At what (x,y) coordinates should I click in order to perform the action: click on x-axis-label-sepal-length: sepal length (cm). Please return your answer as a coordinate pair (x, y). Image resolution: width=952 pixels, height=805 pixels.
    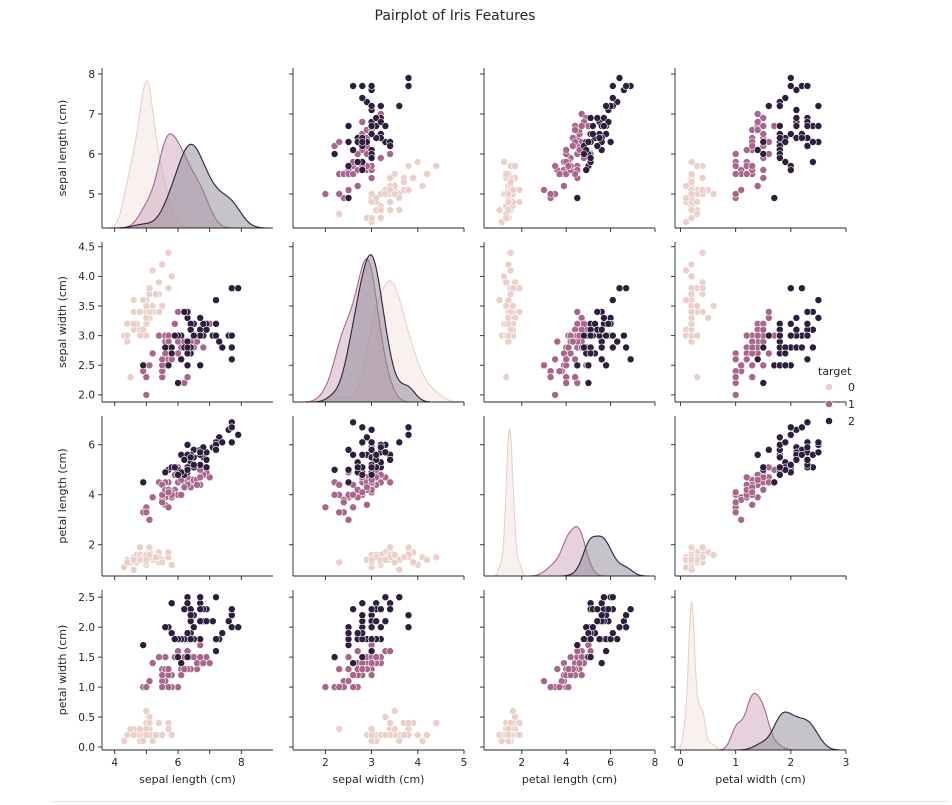
    Looking at the image, I should click on (187, 779).